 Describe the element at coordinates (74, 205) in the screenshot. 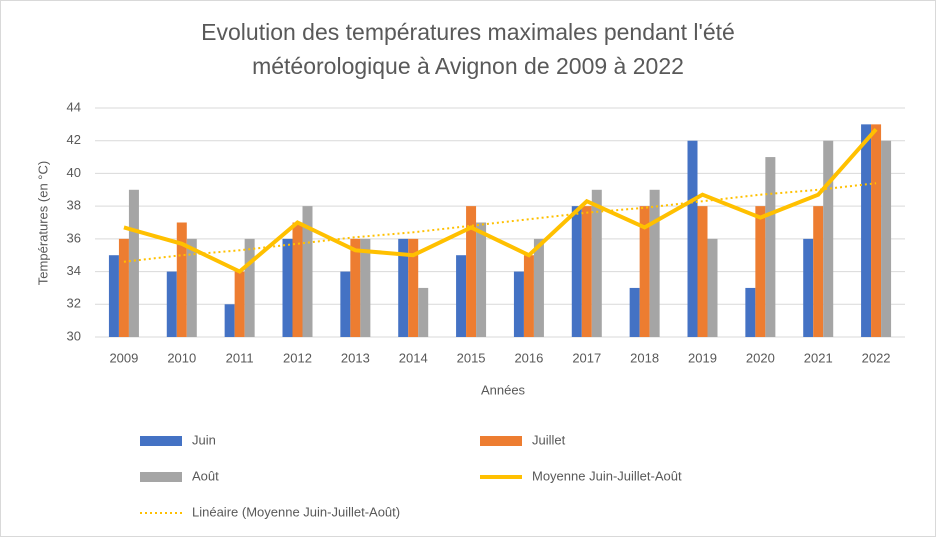

I see `y-tick-label: 38` at that location.